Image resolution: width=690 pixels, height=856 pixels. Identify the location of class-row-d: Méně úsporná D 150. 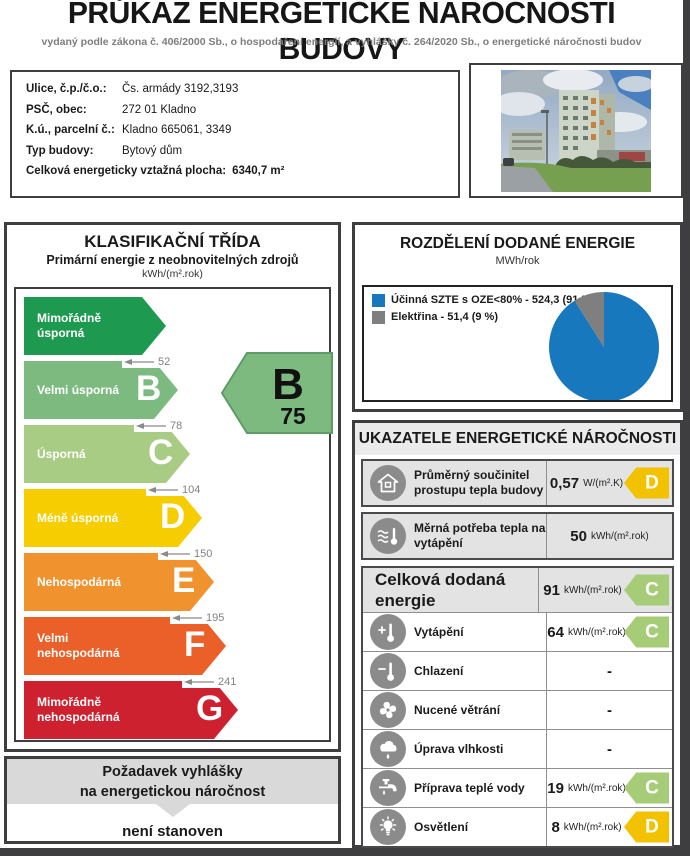
(172, 524).